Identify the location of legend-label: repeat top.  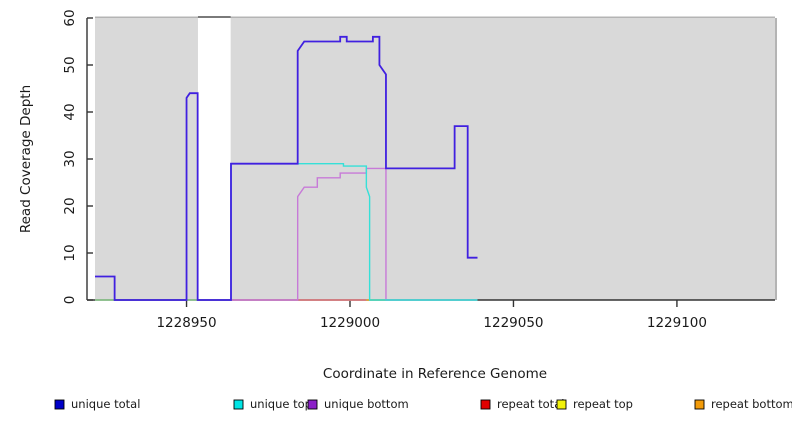
(603, 404).